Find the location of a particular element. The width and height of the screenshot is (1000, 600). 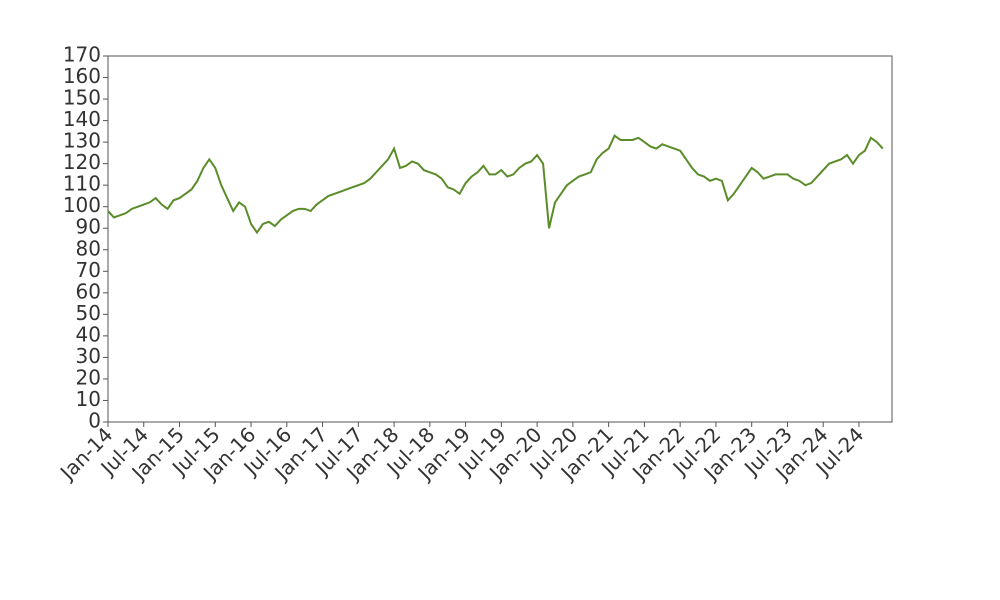

y-tick-label: 60 is located at coordinates (88, 291).